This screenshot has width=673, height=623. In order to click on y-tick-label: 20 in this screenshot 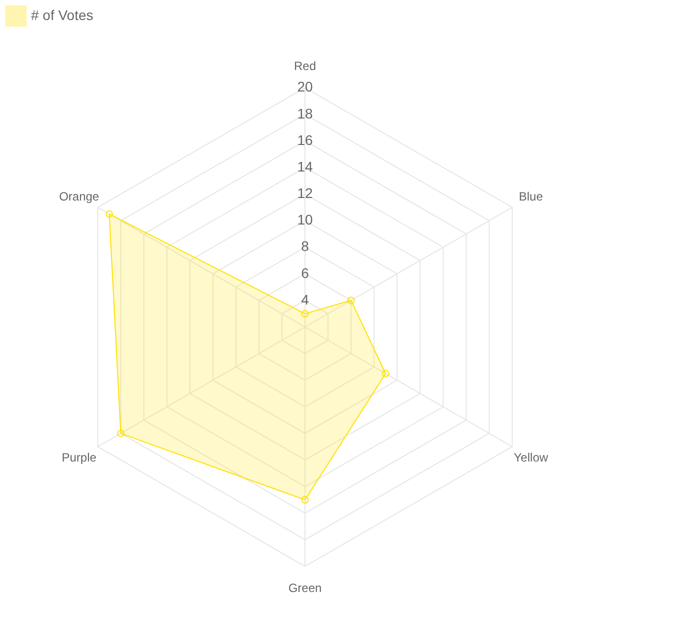, I will do `click(305, 86)`.